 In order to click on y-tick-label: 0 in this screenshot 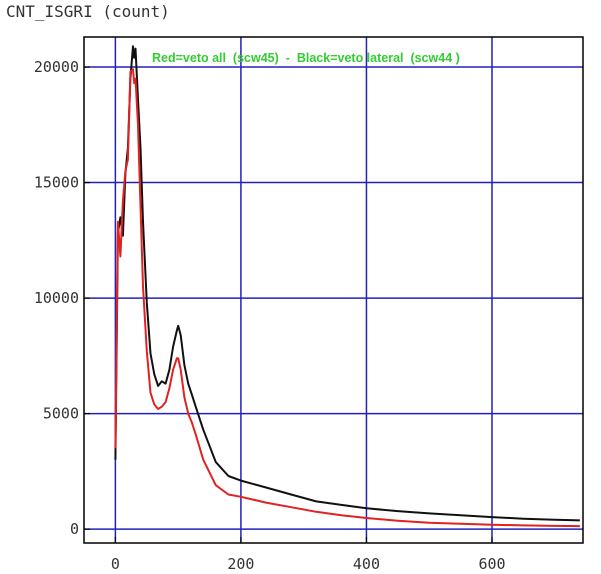, I will do `click(74, 529)`.